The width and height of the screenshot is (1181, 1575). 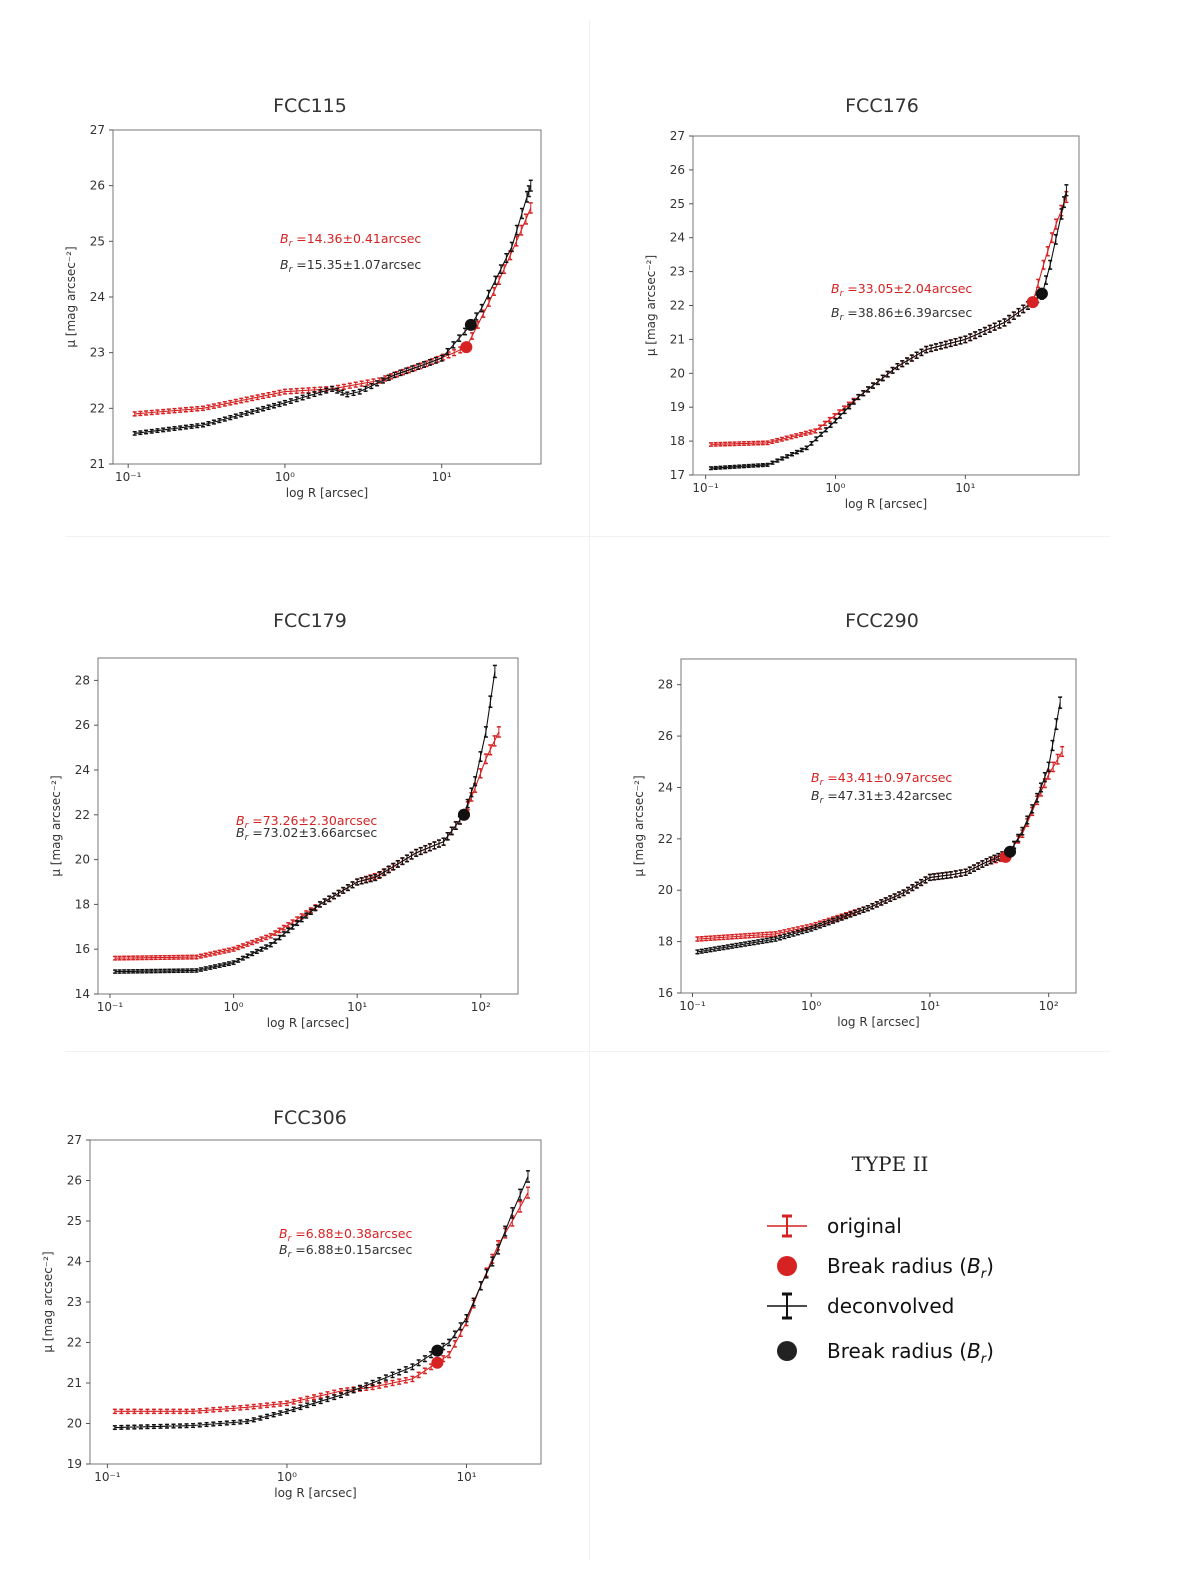 What do you see at coordinates (905, 1226) in the screenshot?
I see `legend-item-original: original` at bounding box center [905, 1226].